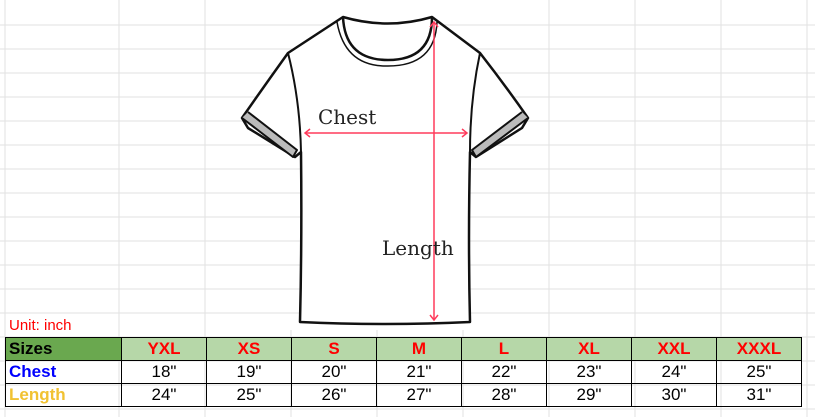 The image size is (815, 417). I want to click on table-row-sizes: Sizes YXL XS S M L XL XXL XXXL, so click(403, 349).